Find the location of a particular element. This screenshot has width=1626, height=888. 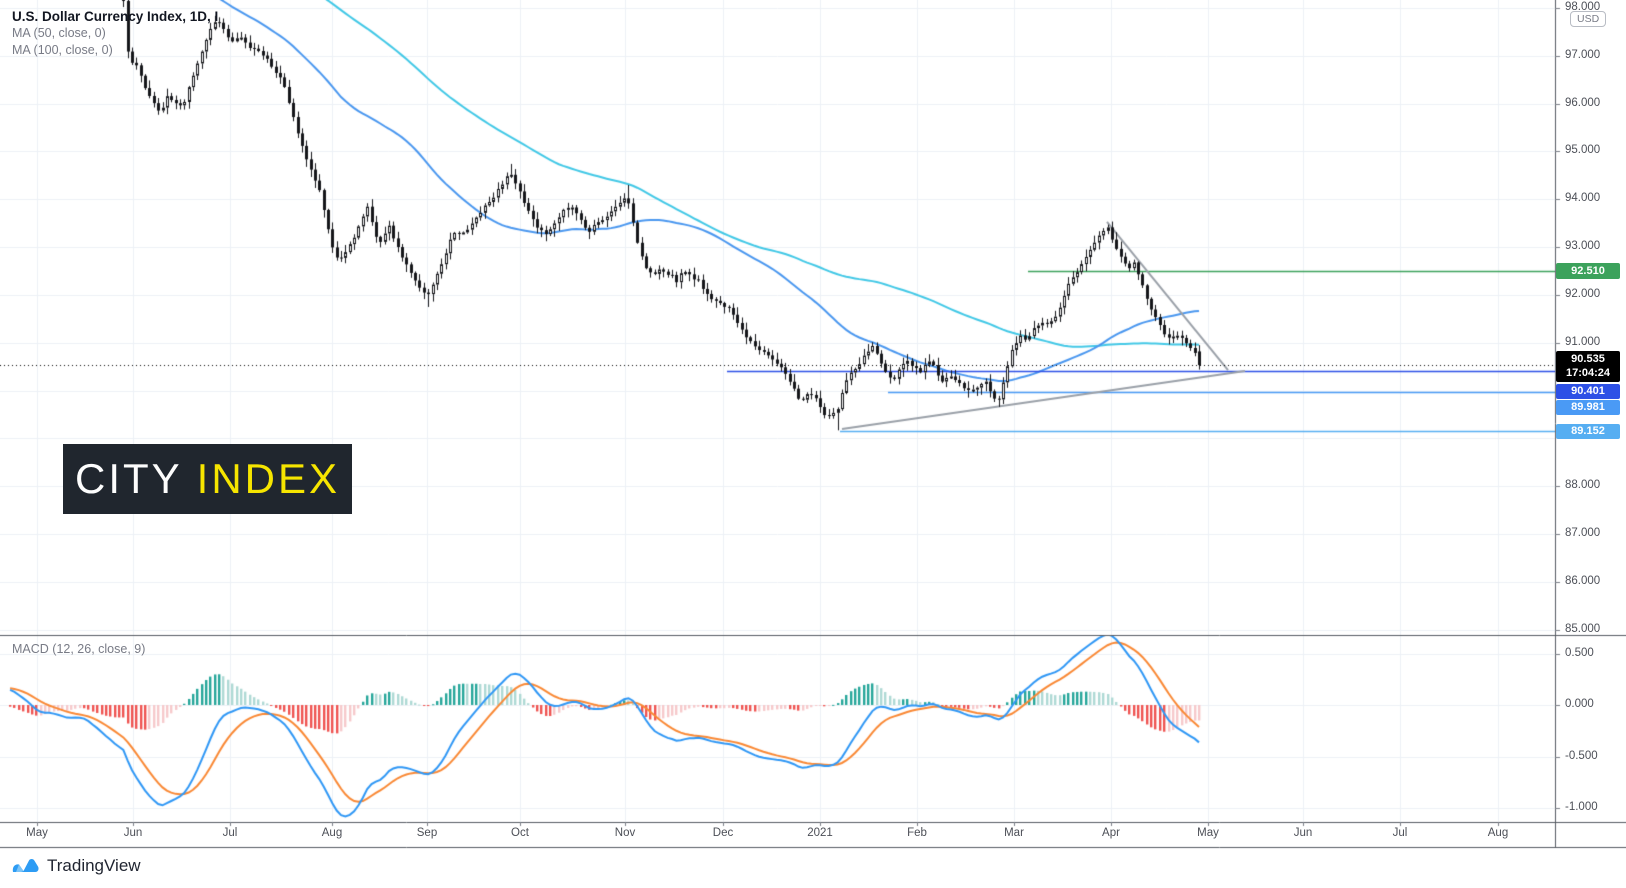

month-label: Sep is located at coordinates (427, 833).